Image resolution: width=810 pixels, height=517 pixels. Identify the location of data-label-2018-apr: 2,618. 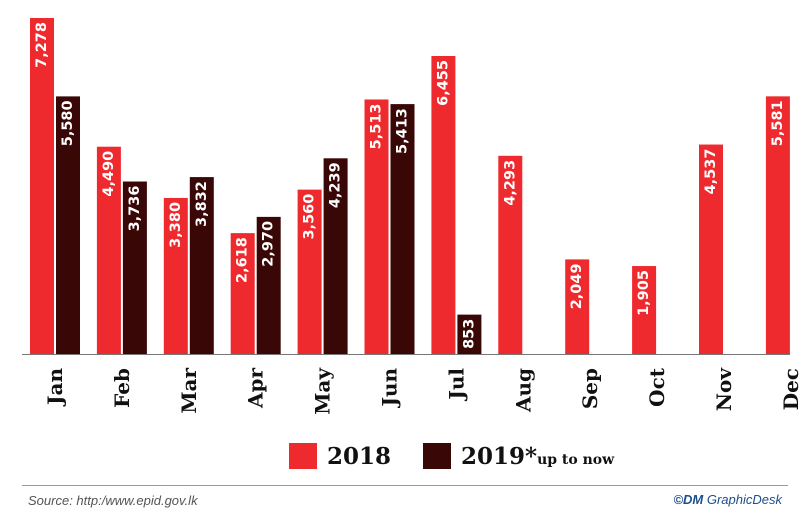
(243, 260).